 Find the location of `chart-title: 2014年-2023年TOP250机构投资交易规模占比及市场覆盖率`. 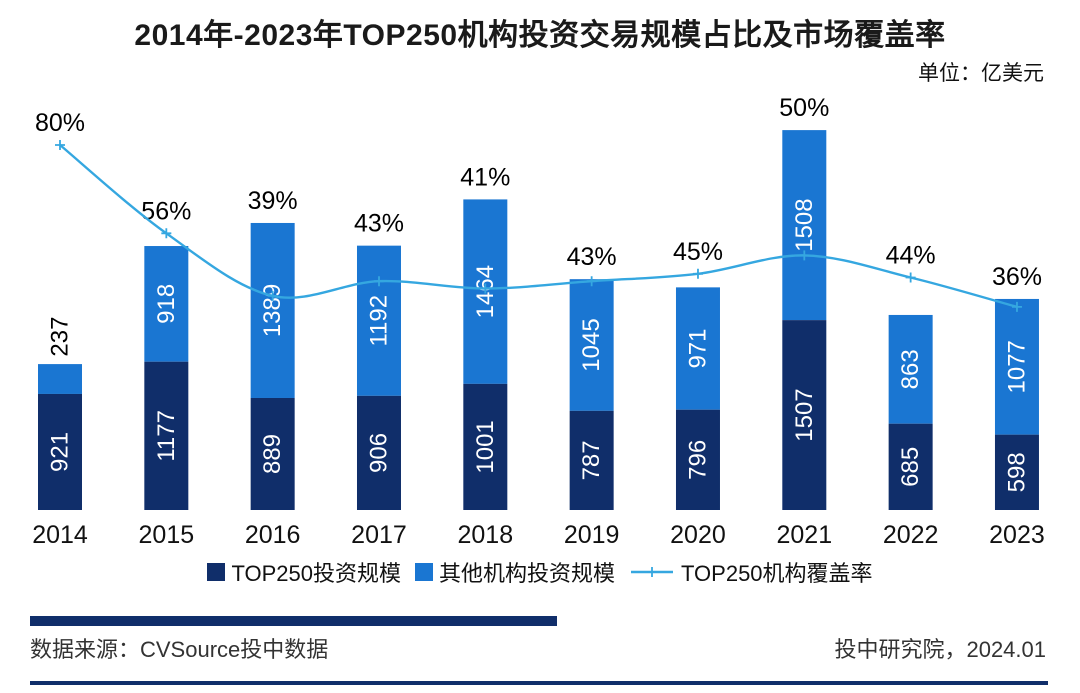

chart-title: 2014年-2023年TOP250机构投资交易规模占比及市场覆盖率 is located at coordinates (540, 35).